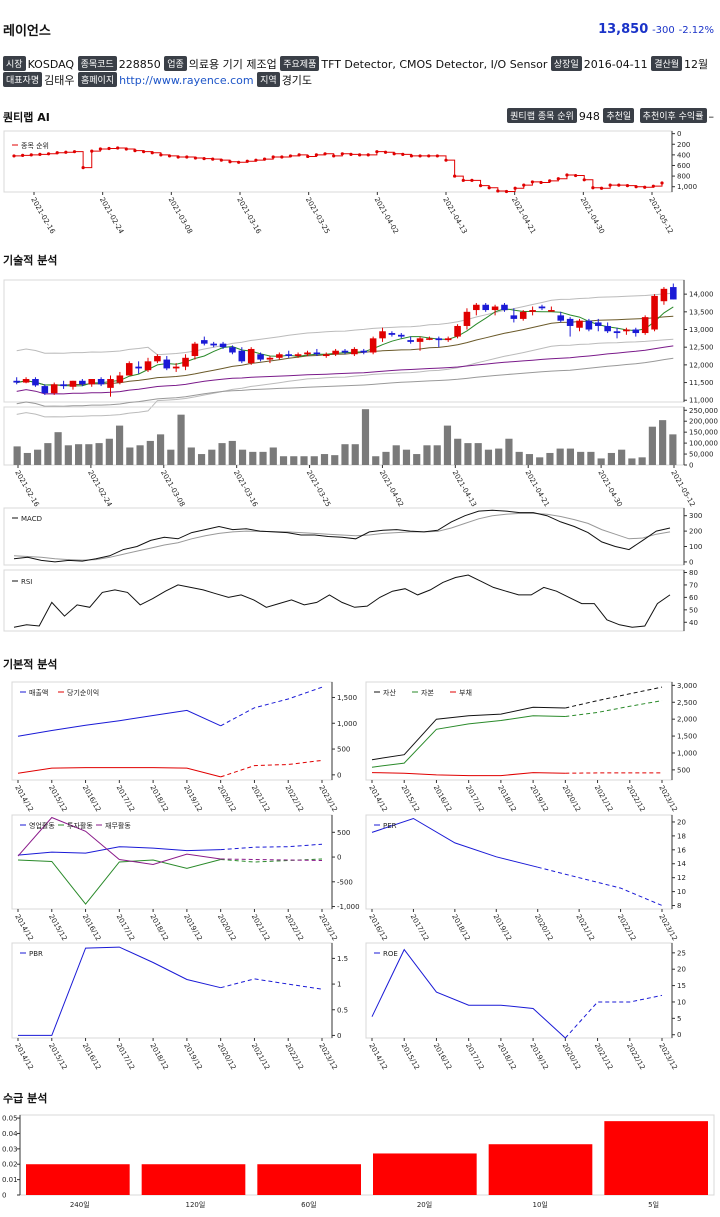 This screenshot has width=720, height=1217. I want to click on region-tag: 지역, so click(268, 79).